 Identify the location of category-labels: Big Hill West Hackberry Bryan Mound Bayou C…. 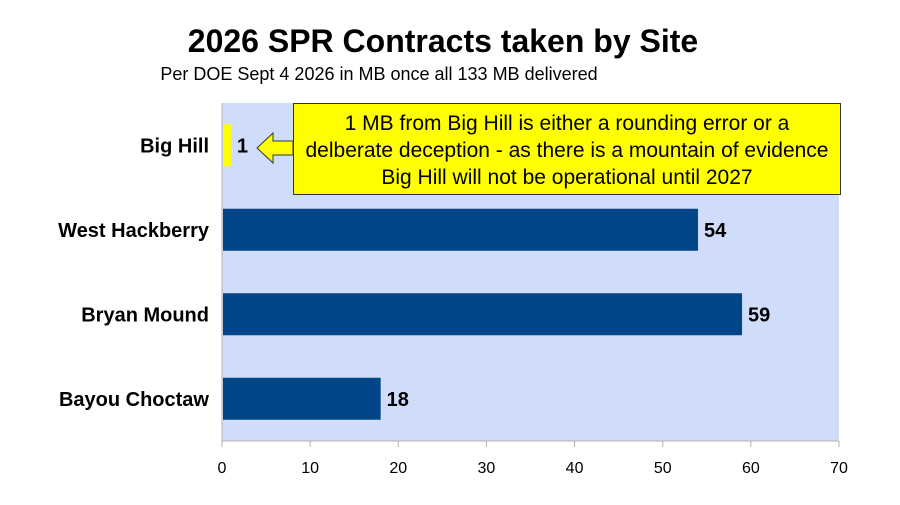
(134, 273).